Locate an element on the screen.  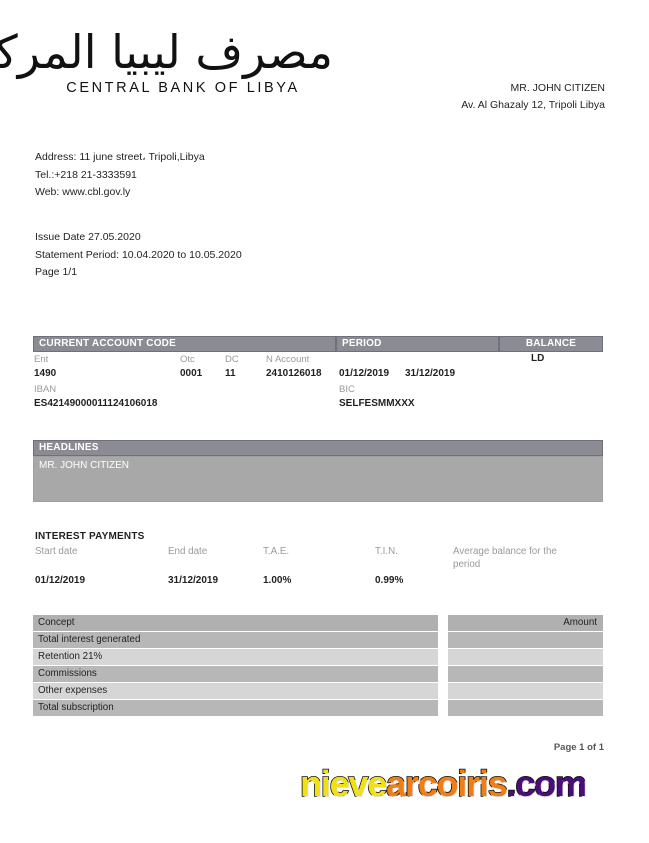
recipient-address: Av. Al Ghazaly 12, Tripoli Libya is located at coordinates (533, 105).